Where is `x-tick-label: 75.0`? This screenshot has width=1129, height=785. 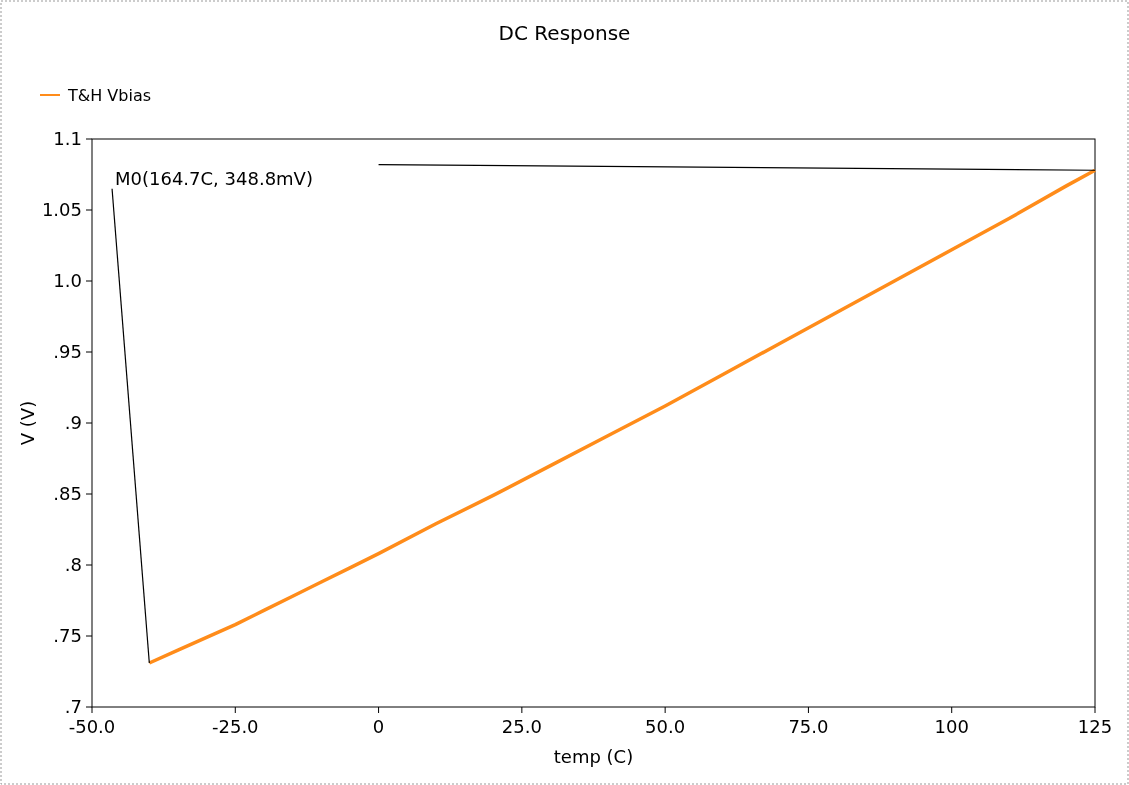
x-tick-label: 75.0 is located at coordinates (808, 726).